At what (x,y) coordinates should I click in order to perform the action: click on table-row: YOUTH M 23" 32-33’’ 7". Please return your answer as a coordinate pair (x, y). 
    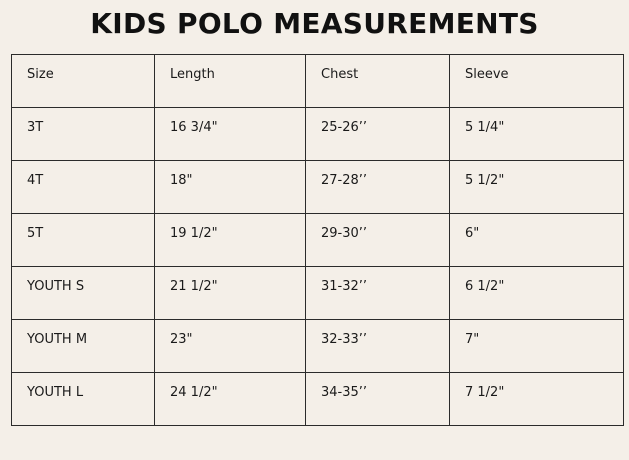
    Looking at the image, I should click on (317, 346).